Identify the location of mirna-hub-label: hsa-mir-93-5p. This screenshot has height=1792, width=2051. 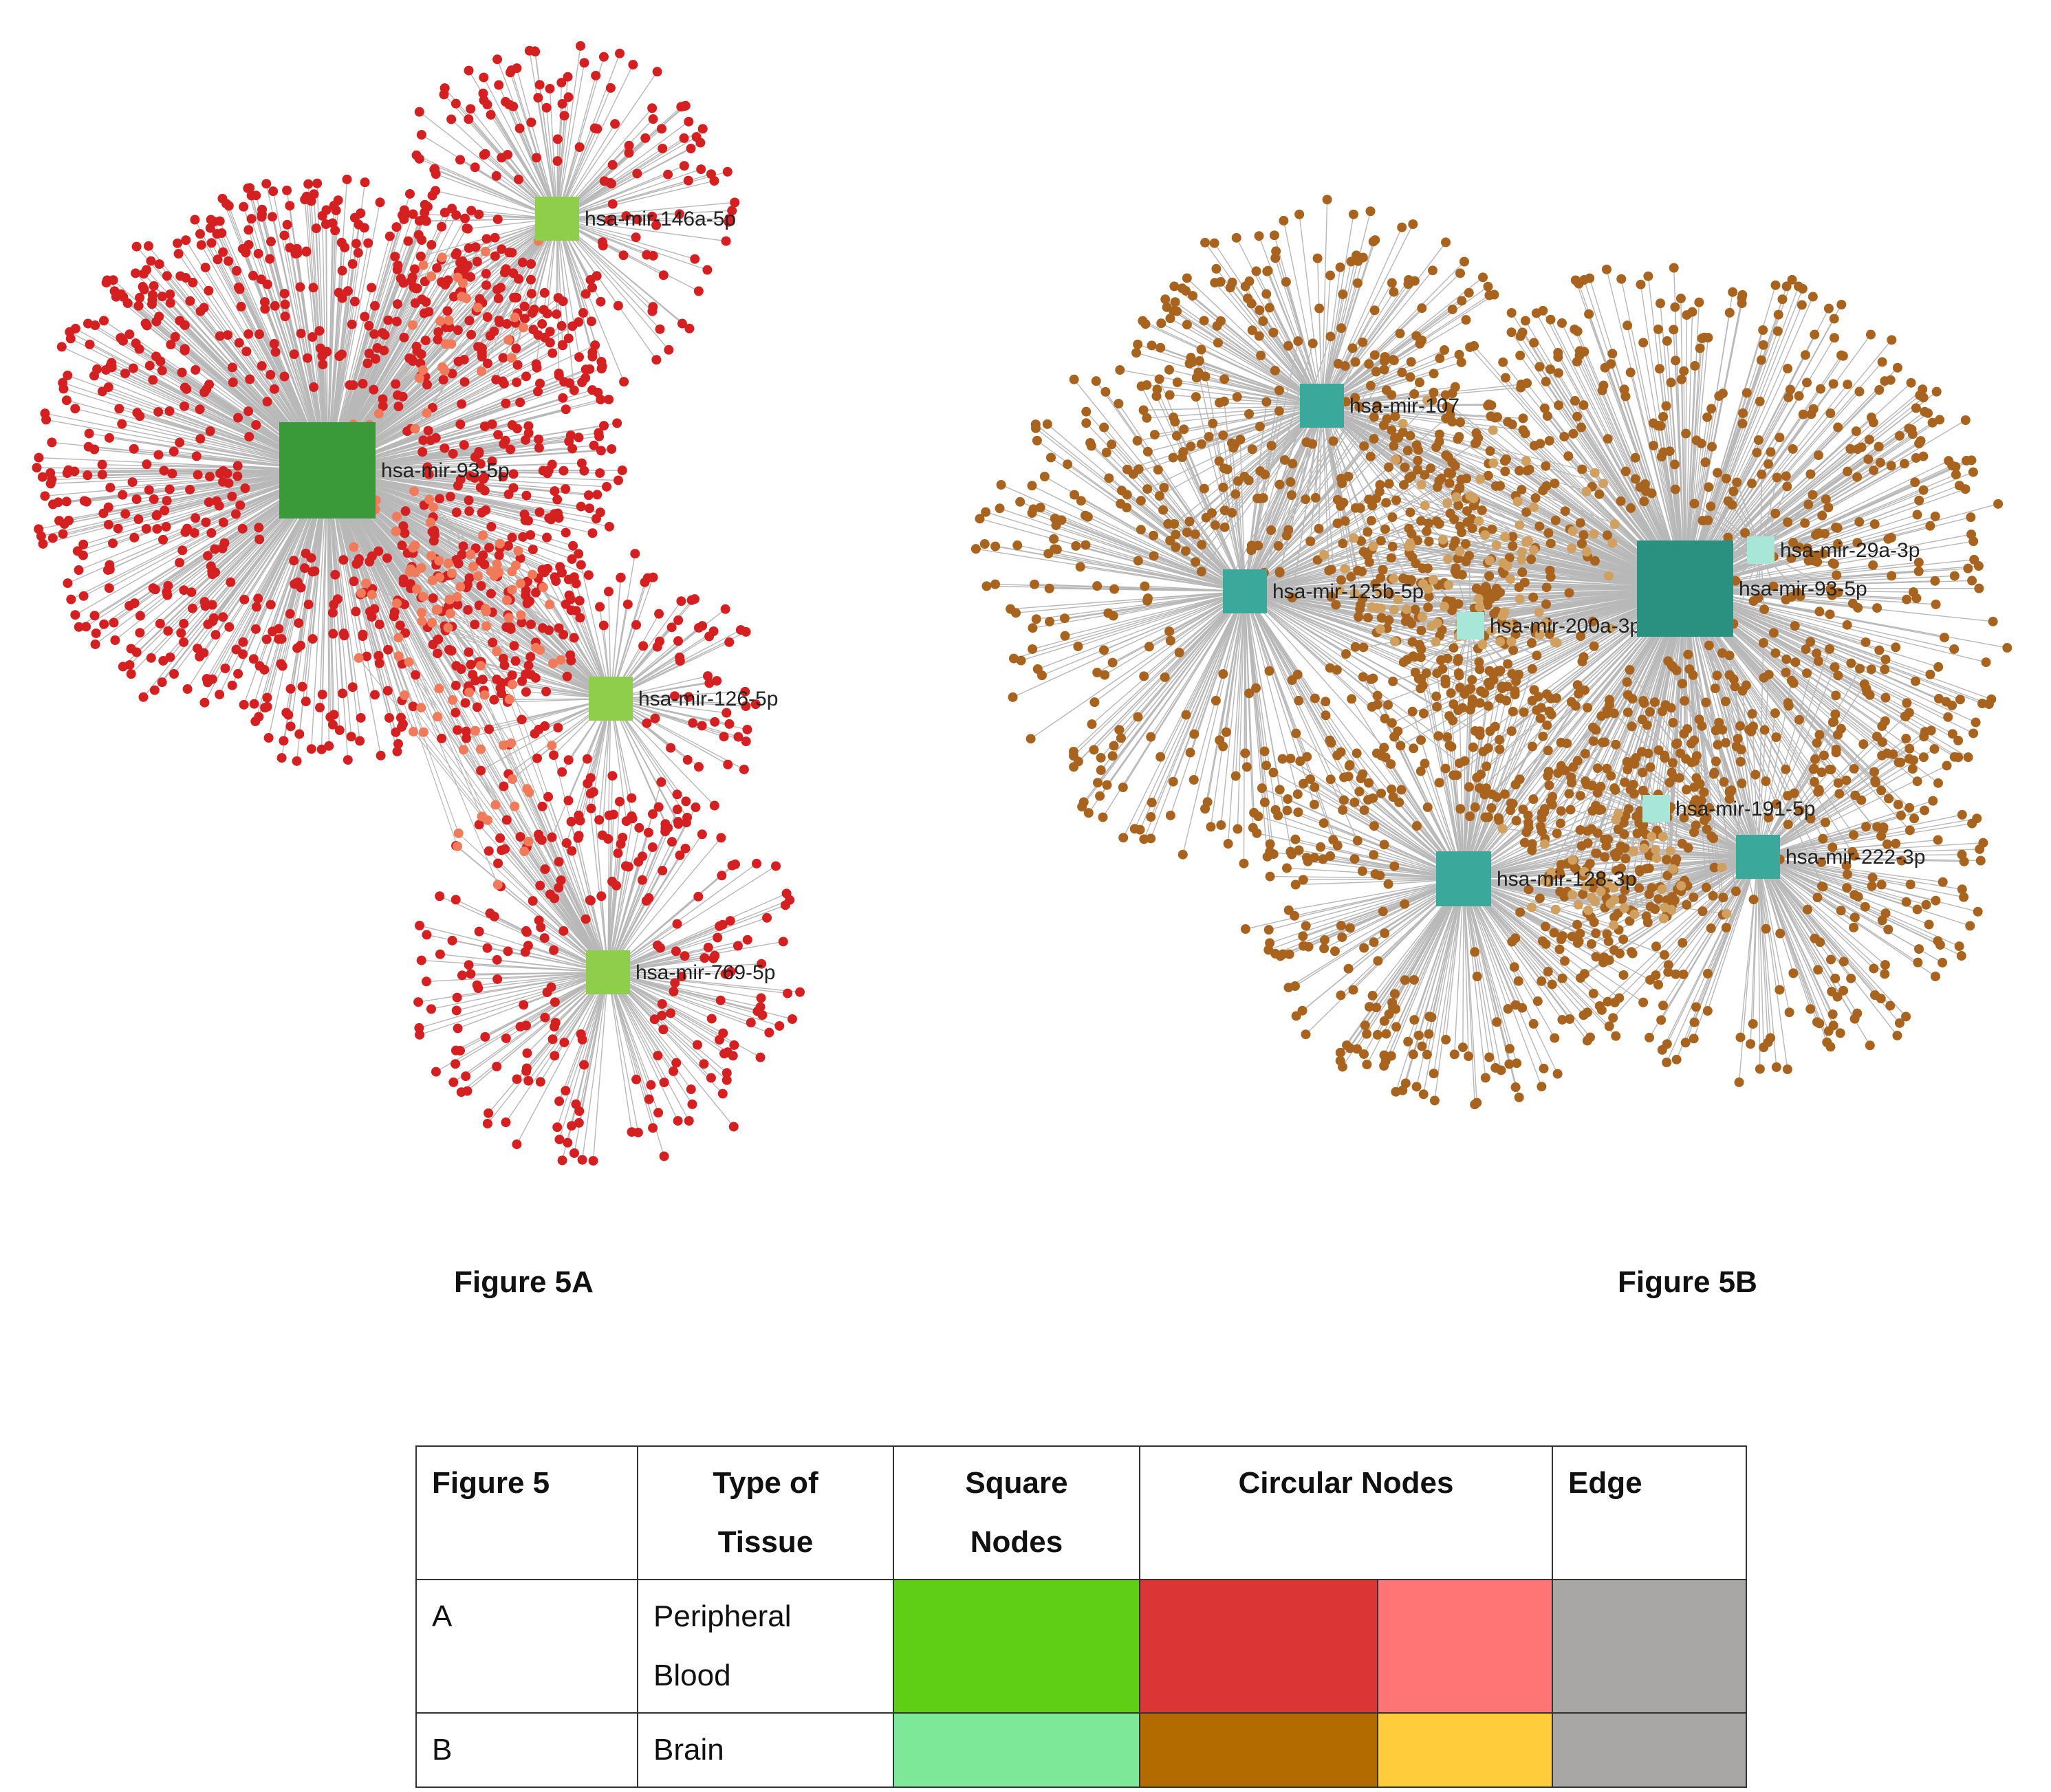
(446, 470).